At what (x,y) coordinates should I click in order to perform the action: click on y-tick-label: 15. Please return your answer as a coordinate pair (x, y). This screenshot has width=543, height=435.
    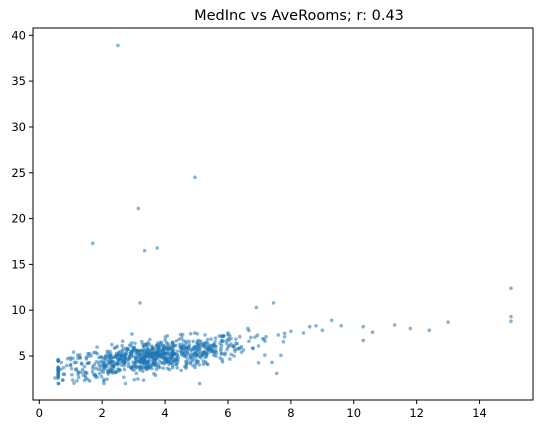
    Looking at the image, I should click on (18, 264).